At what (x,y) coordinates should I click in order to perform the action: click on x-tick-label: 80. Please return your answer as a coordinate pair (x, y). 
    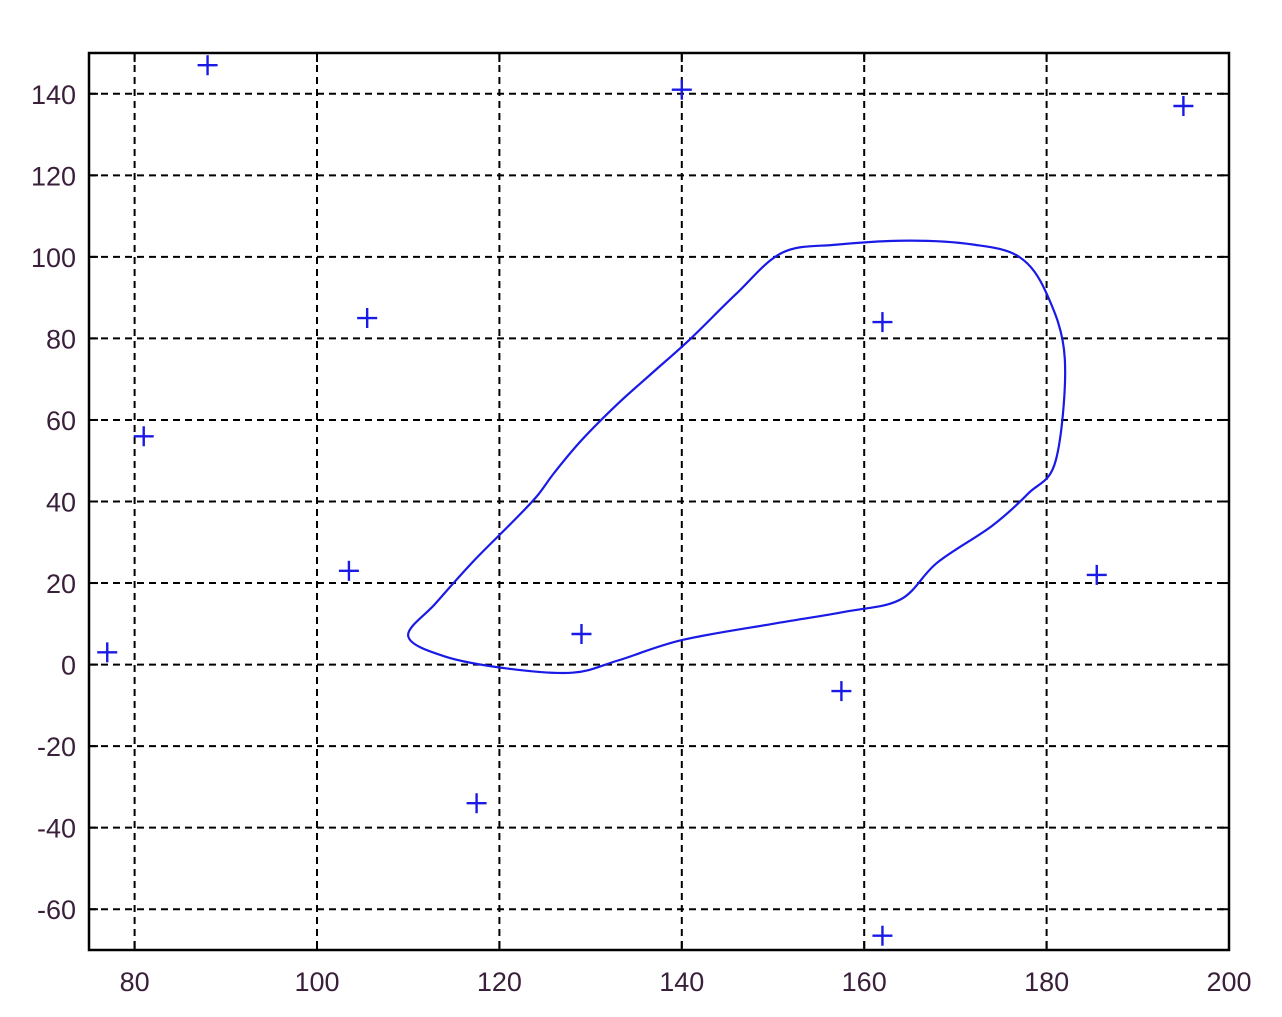
    Looking at the image, I should click on (135, 982).